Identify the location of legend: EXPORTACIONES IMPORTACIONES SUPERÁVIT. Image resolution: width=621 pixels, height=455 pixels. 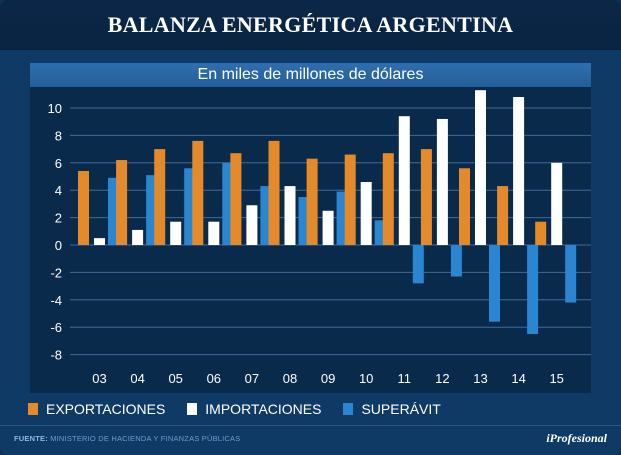
(234, 409).